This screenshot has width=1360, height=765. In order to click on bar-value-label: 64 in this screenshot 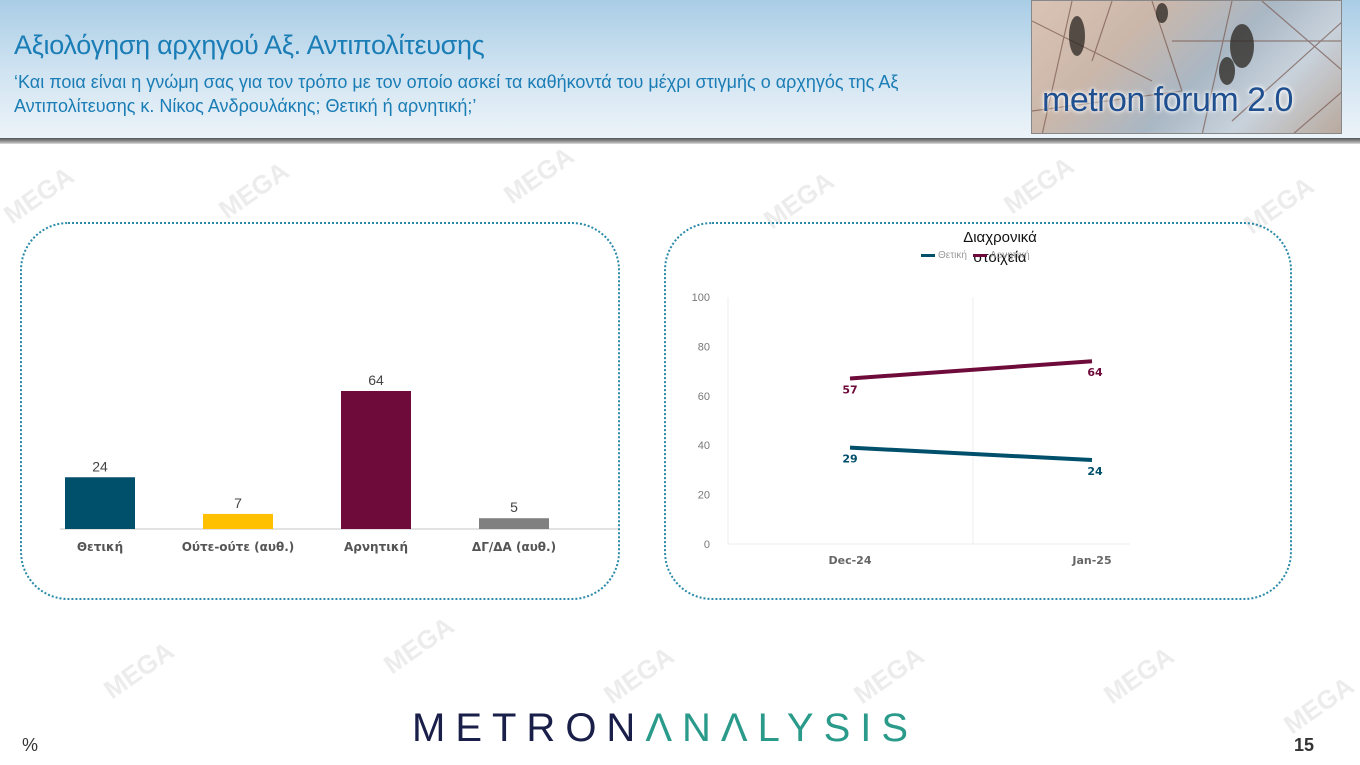, I will do `click(376, 380)`.